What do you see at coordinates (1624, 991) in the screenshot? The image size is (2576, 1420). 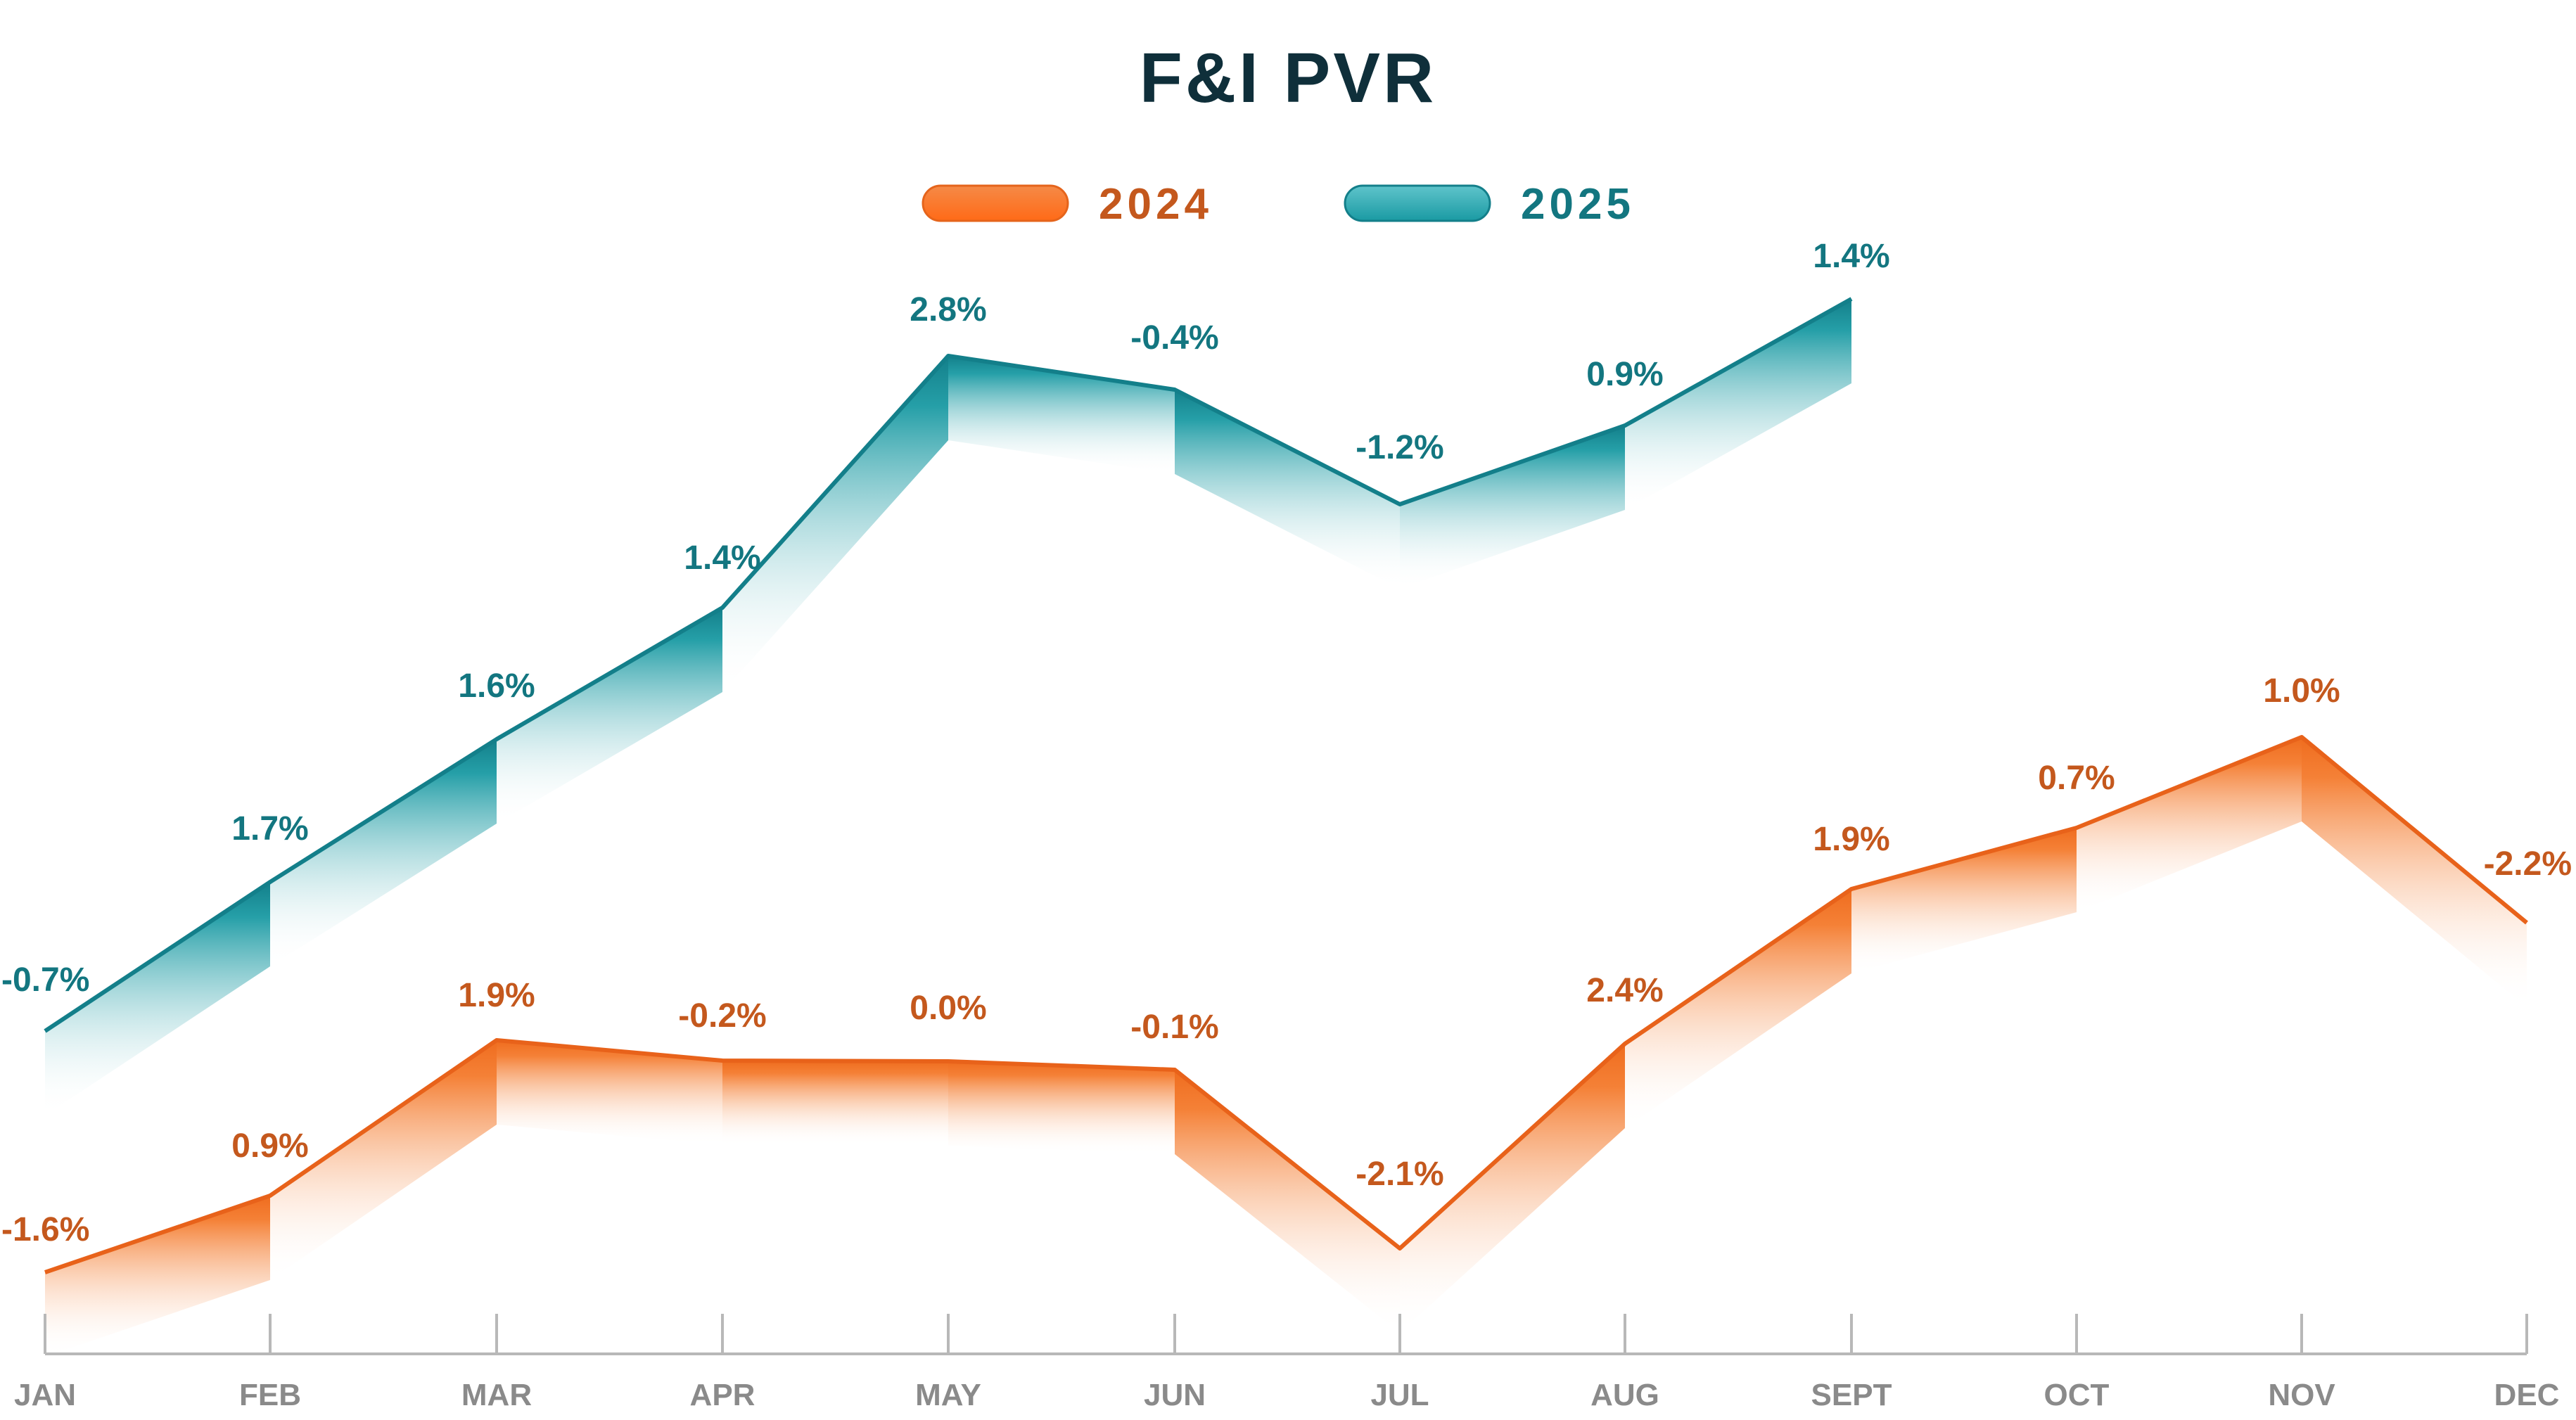 I see `data-label-2024: 2.4%` at bounding box center [1624, 991].